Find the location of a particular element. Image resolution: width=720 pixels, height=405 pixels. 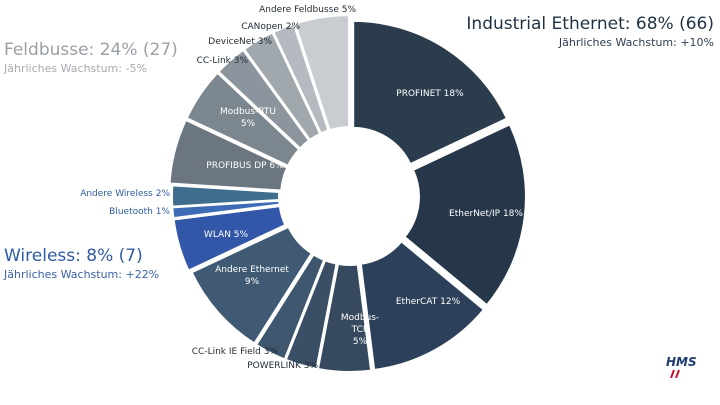

slice-label-profinet: PROFINET 18% is located at coordinates (430, 94).